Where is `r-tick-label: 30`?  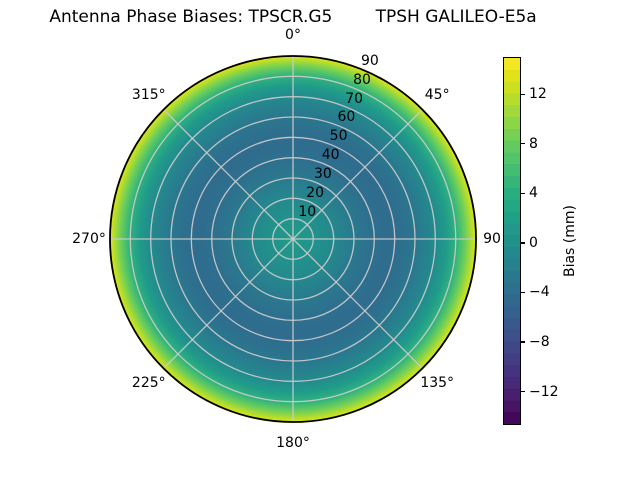
r-tick-label: 30 is located at coordinates (322, 174).